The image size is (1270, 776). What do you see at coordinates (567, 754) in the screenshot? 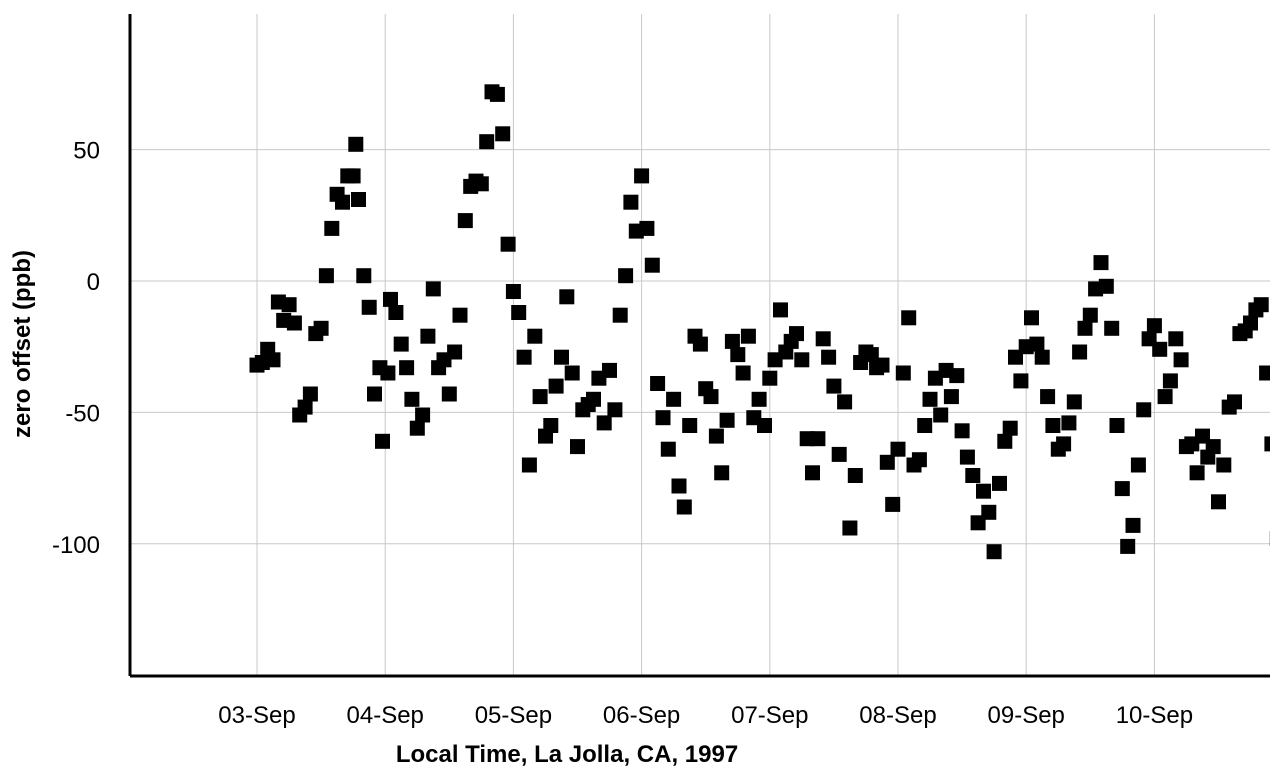
I see `x-axis-title: Local Time, La Jolla, CA, 1997` at bounding box center [567, 754].